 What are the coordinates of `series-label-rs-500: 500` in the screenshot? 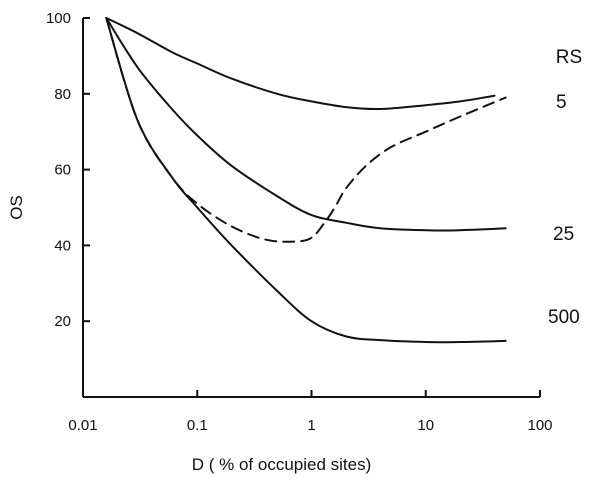 It's located at (564, 317).